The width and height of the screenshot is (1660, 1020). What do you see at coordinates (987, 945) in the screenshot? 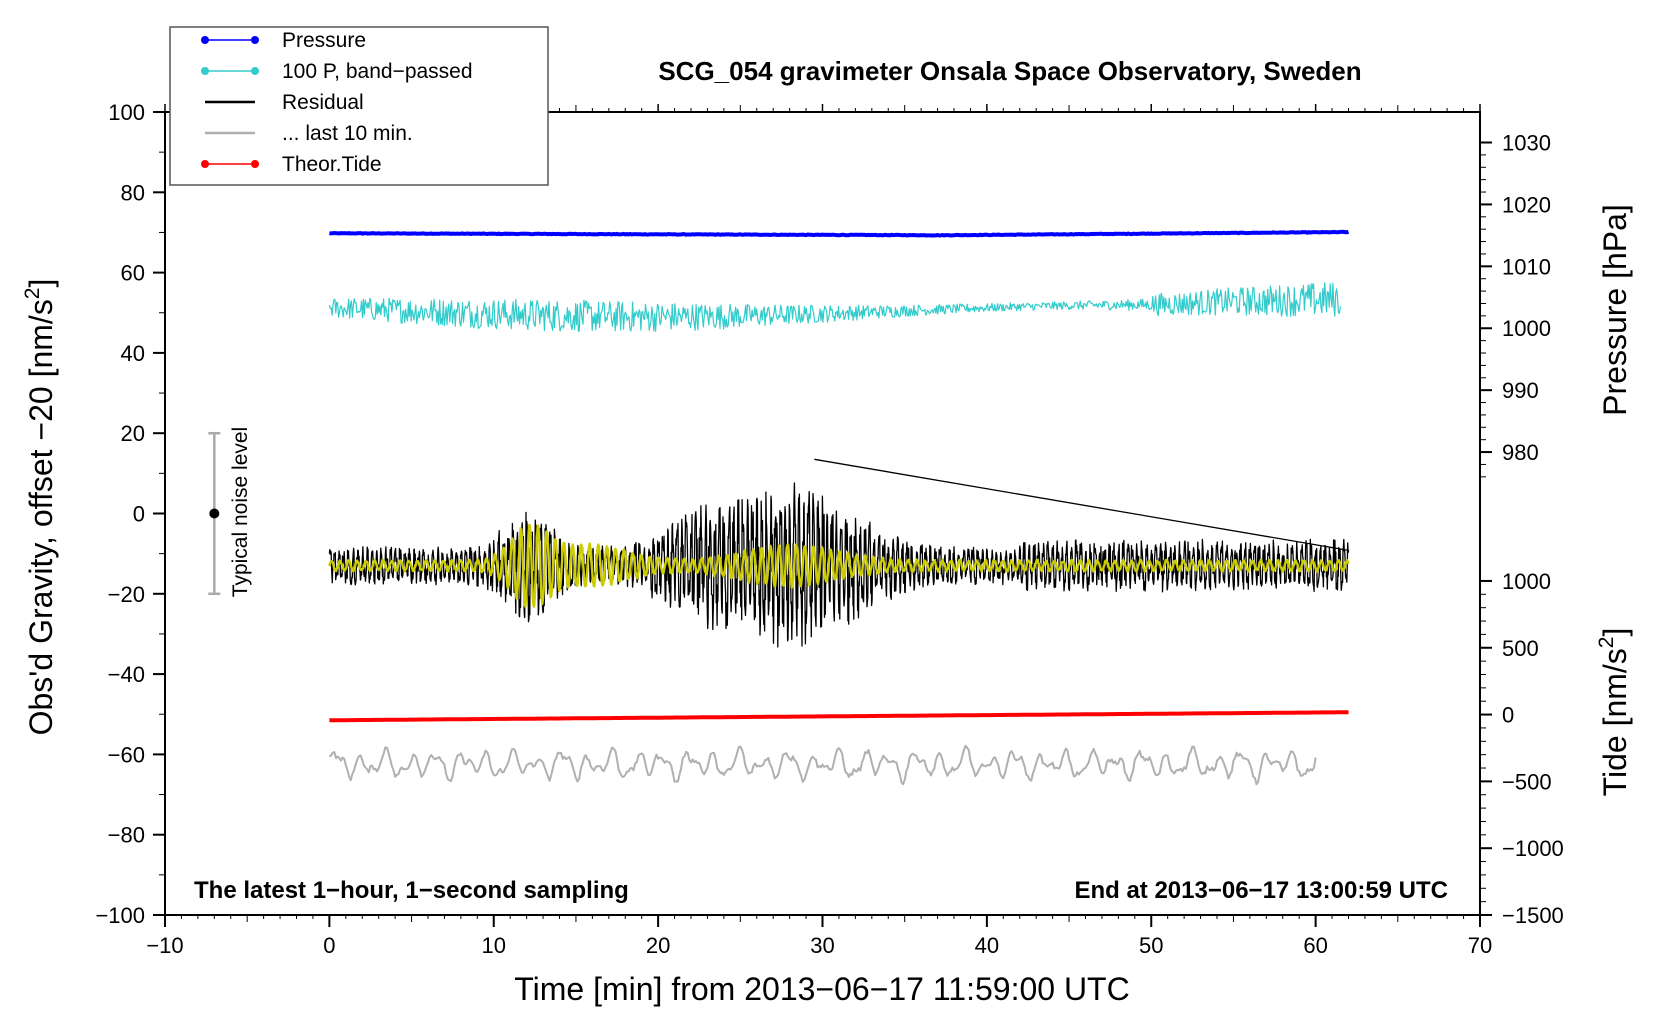
I see `x-tick-label: 40` at bounding box center [987, 945].